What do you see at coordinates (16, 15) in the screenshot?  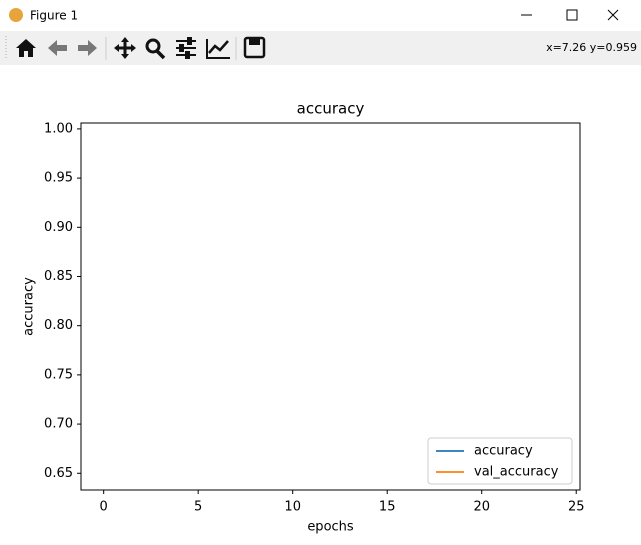 I see `app-icon` at bounding box center [16, 15].